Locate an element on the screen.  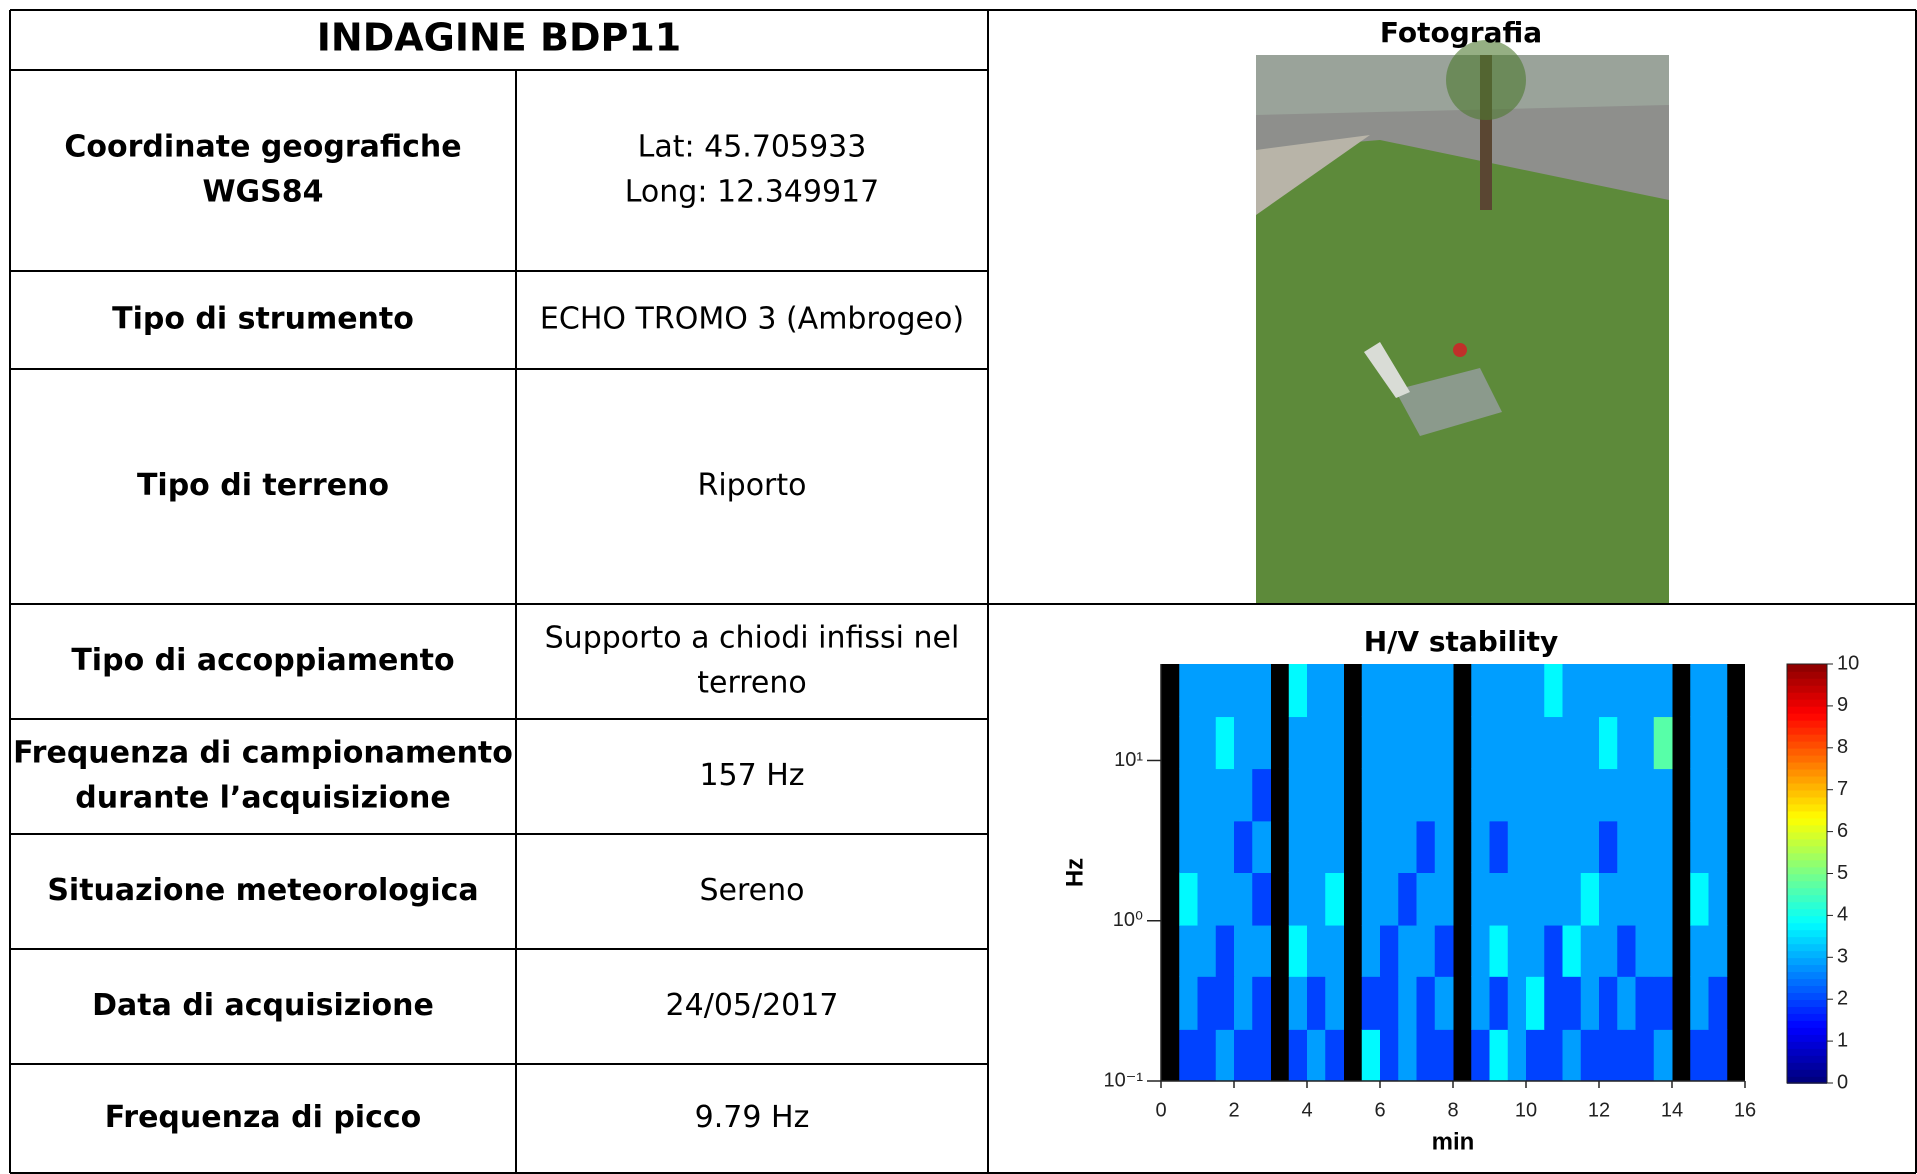
x-tick-label: 14 is located at coordinates (1672, 1110).